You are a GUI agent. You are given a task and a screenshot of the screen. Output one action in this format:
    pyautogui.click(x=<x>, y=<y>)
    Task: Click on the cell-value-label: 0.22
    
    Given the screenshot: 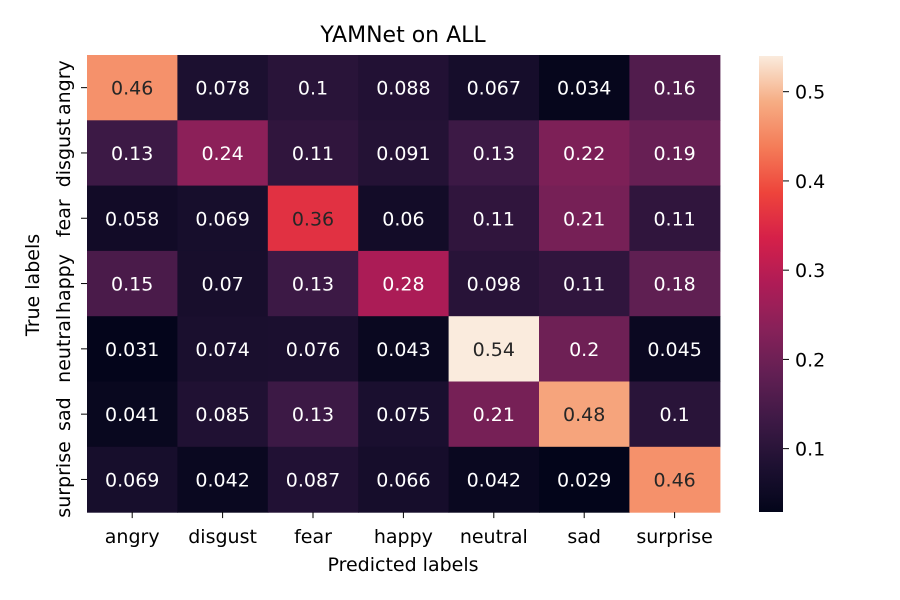 What is the action you would take?
    pyautogui.click(x=584, y=154)
    